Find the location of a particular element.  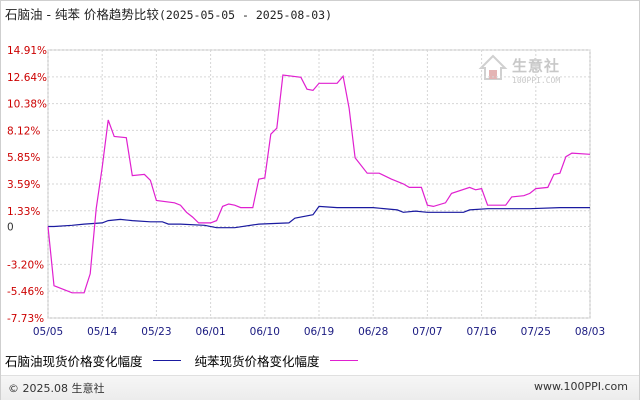

legend-item-benzene: 纯苯现货价格变化幅度 is located at coordinates (276, 360).